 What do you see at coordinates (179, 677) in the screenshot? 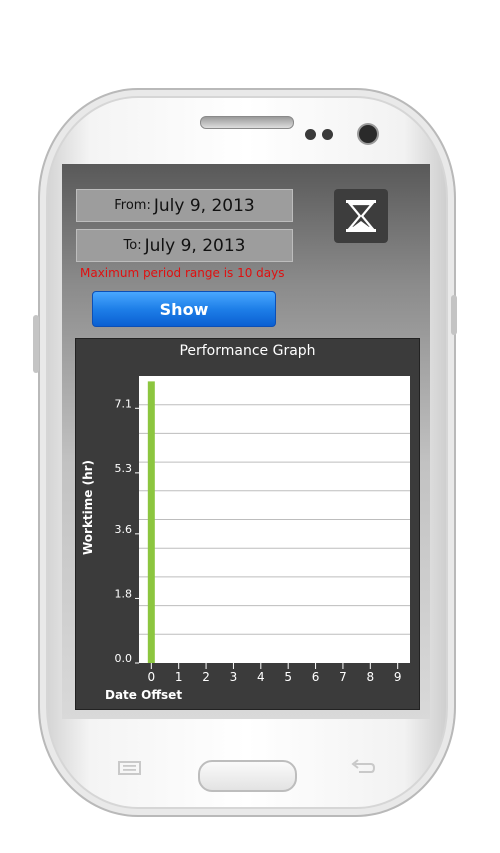
I see `x-tick-label: 1` at bounding box center [179, 677].